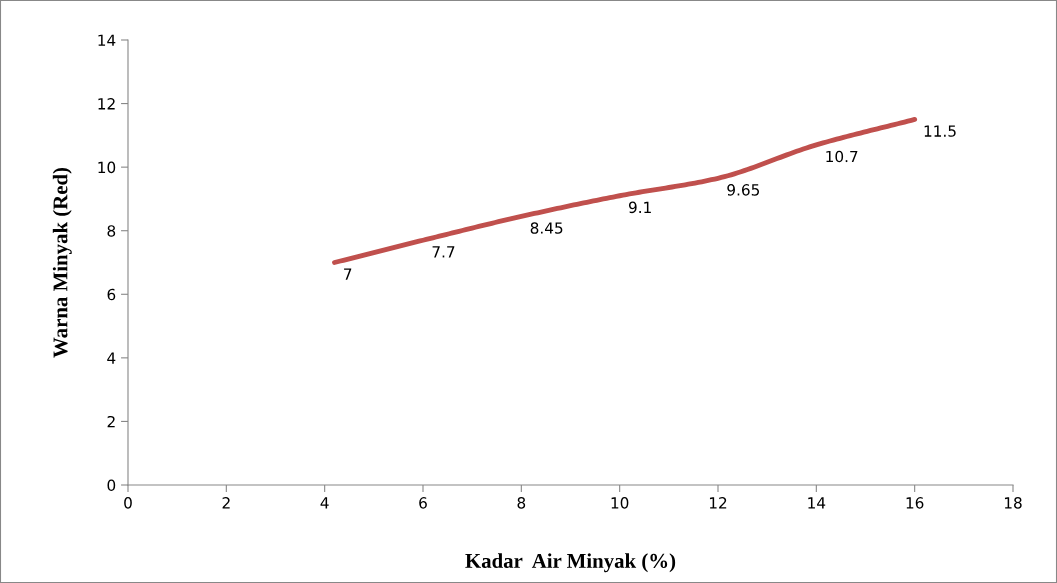  Describe the element at coordinates (546, 228) in the screenshot. I see `data-label: 8.45` at that location.